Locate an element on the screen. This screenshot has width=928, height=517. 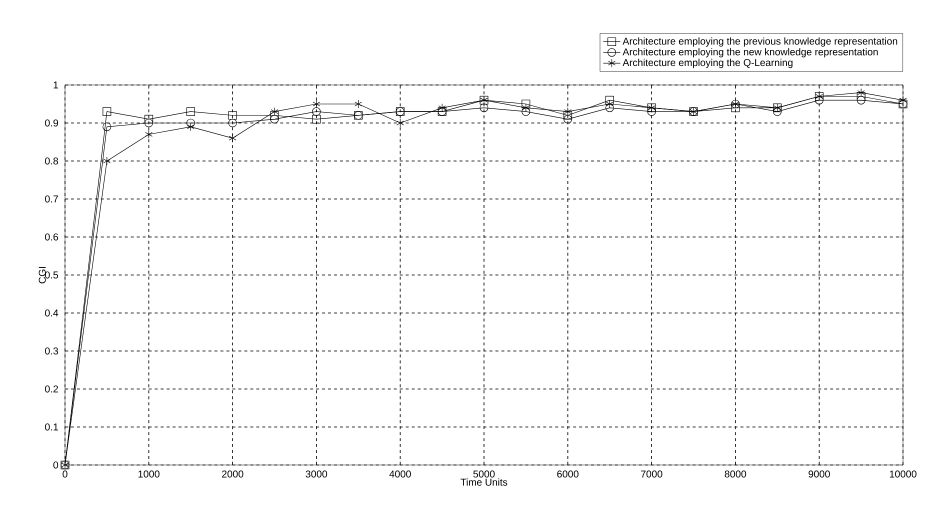
x-tick-label: 7000 is located at coordinates (651, 474).